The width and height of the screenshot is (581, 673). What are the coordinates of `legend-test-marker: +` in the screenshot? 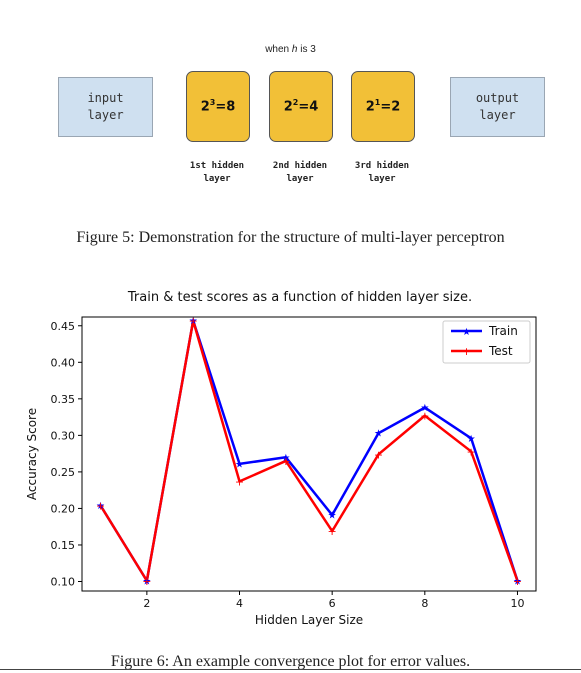 It's located at (466, 351).